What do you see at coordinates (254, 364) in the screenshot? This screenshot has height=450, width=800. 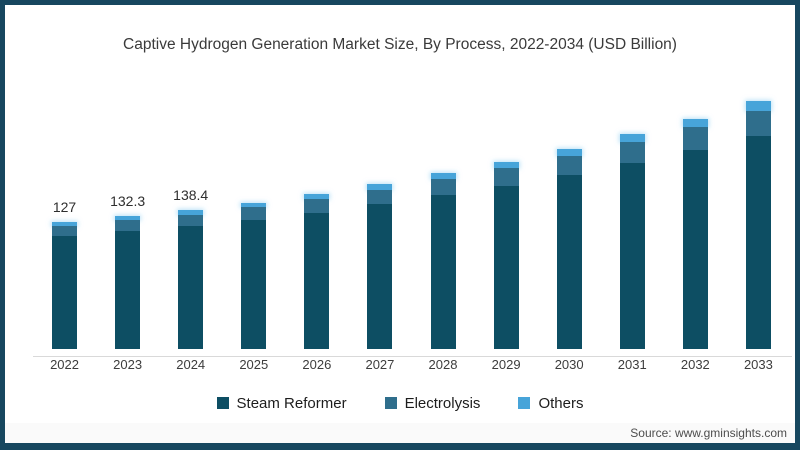 I see `x-tick-label: 2025` at bounding box center [254, 364].